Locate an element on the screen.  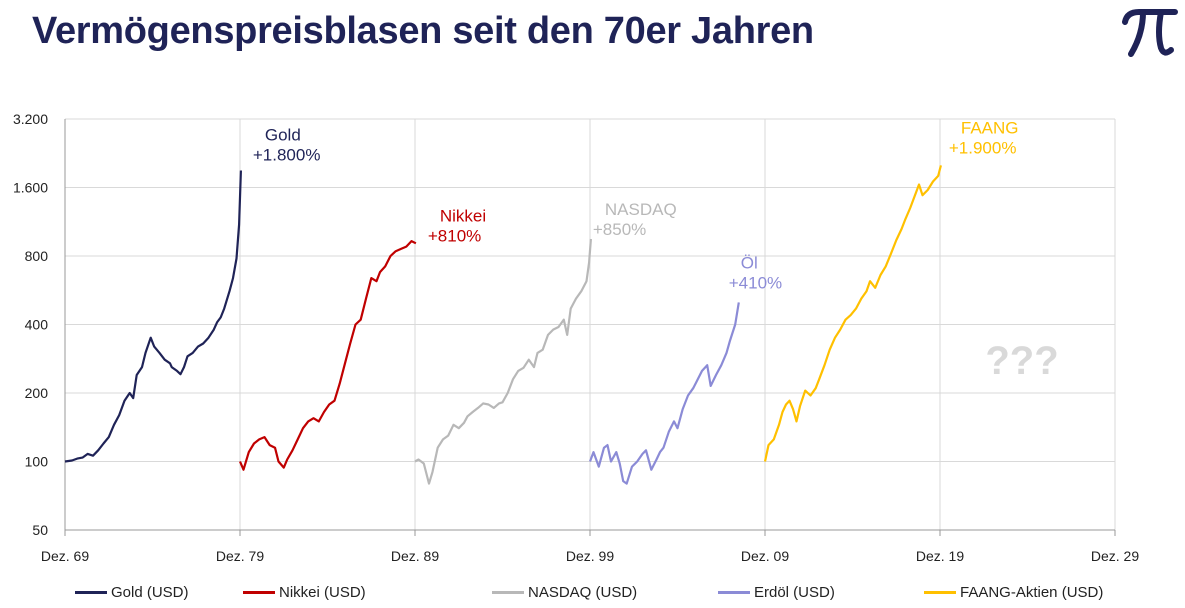
x-tick-label: Dez. 19 is located at coordinates (940, 556).